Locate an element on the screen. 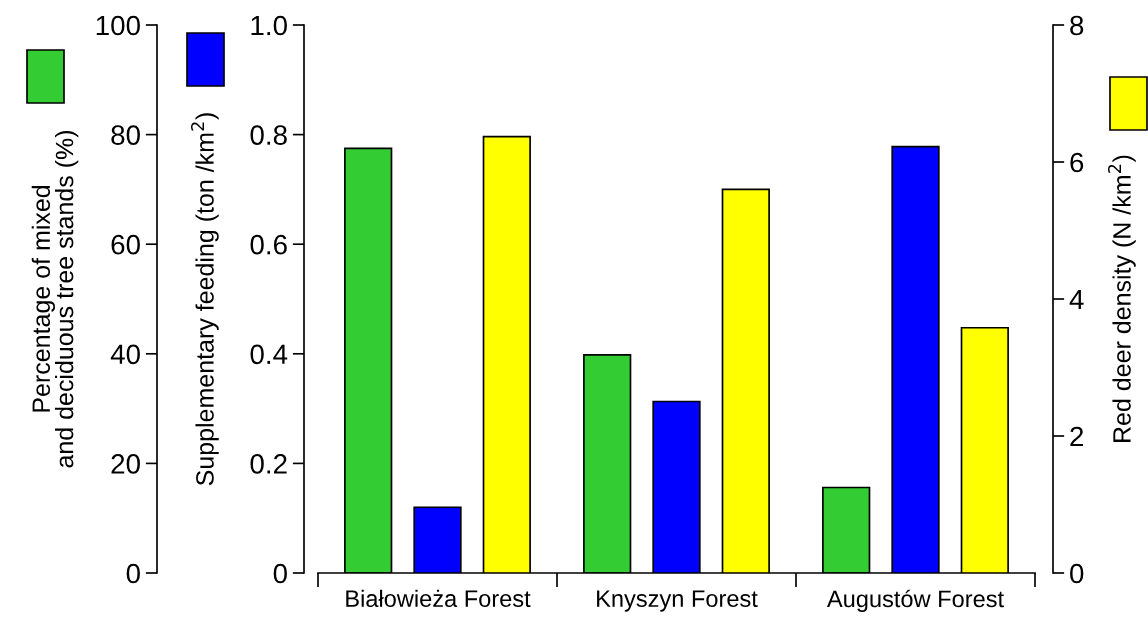 The width and height of the screenshot is (1148, 624). y2-tick-label: 0 is located at coordinates (280, 573).